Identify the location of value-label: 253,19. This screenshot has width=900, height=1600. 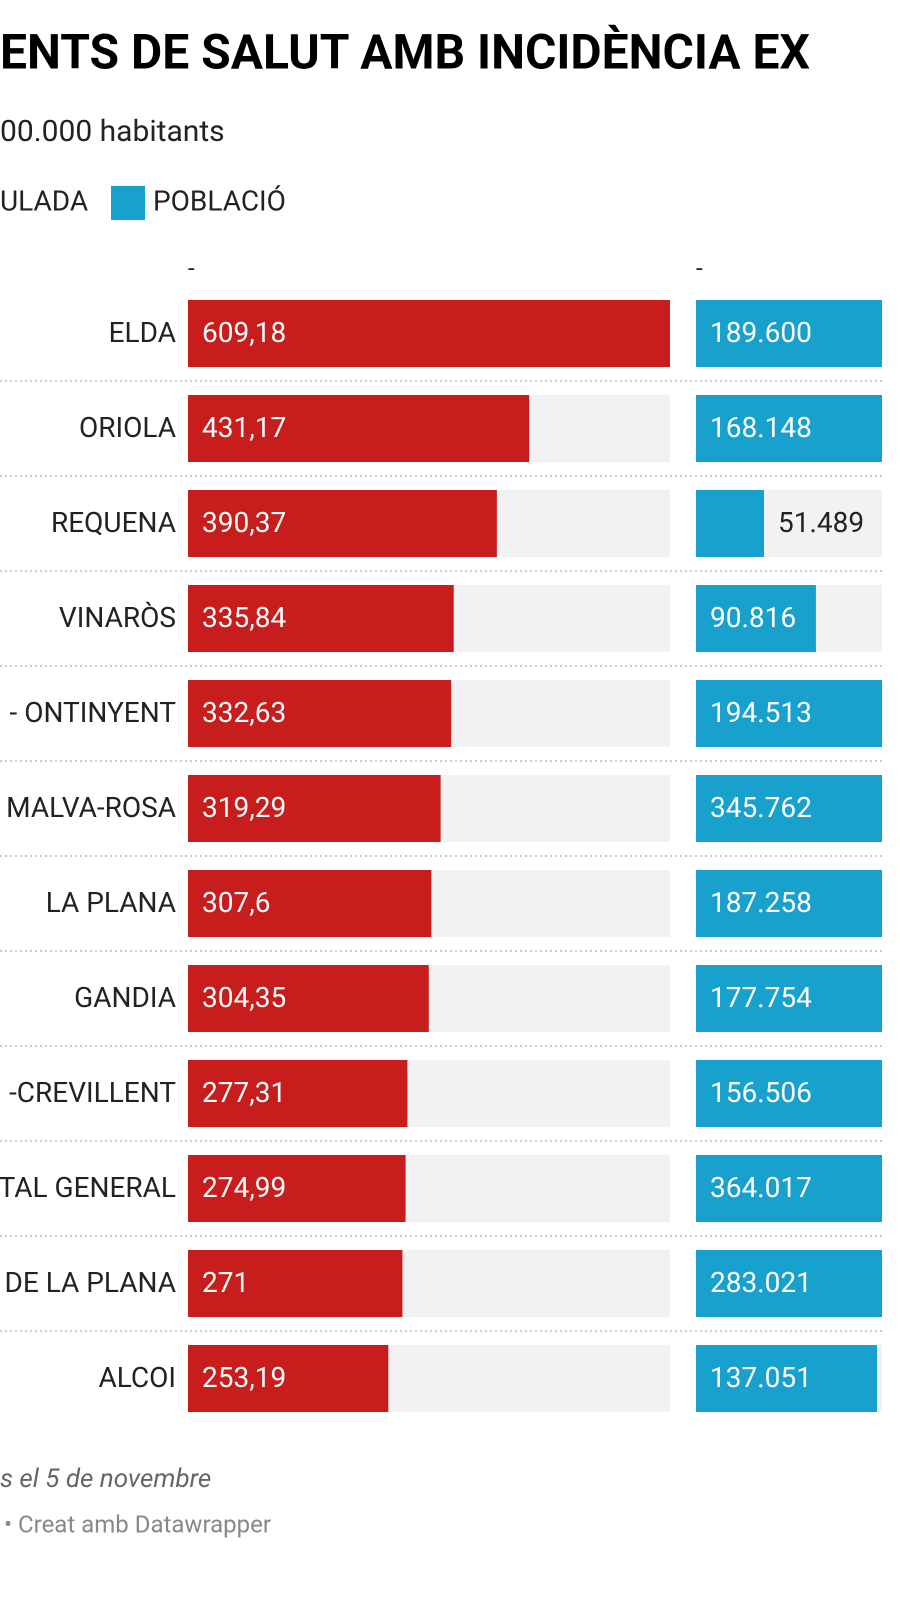
(244, 1377).